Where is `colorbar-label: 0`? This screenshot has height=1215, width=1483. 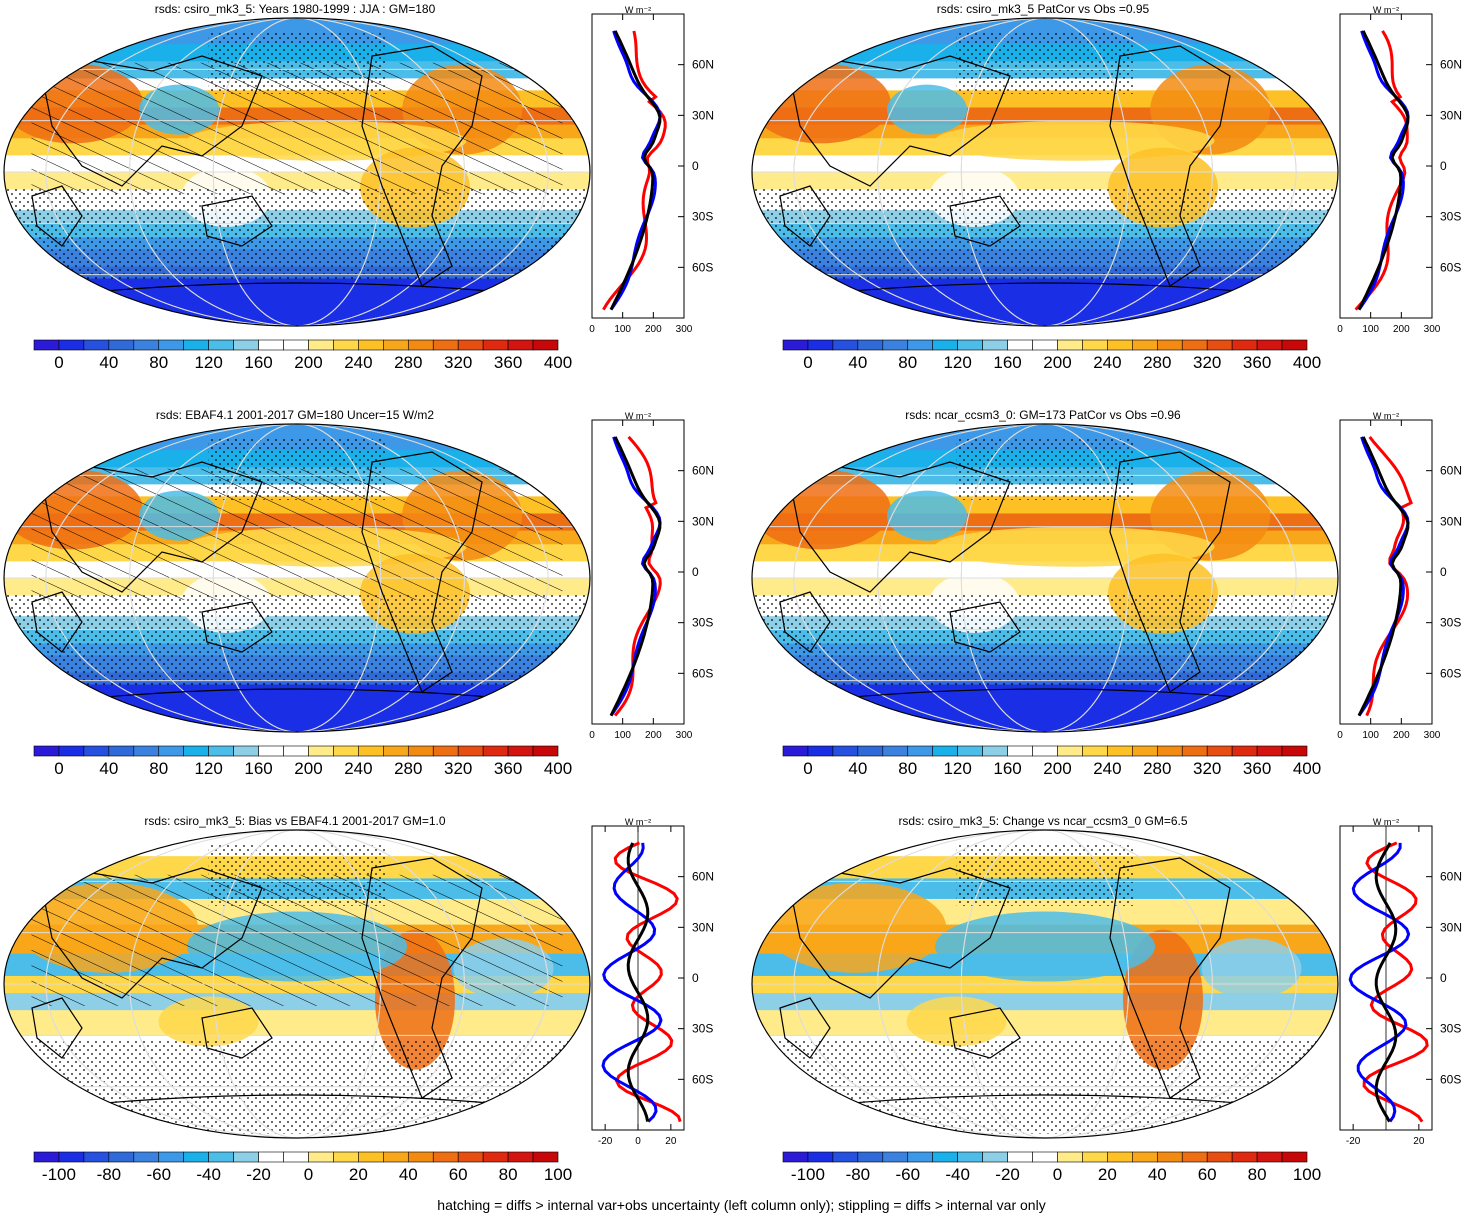 colorbar-label: 0 is located at coordinates (58, 362).